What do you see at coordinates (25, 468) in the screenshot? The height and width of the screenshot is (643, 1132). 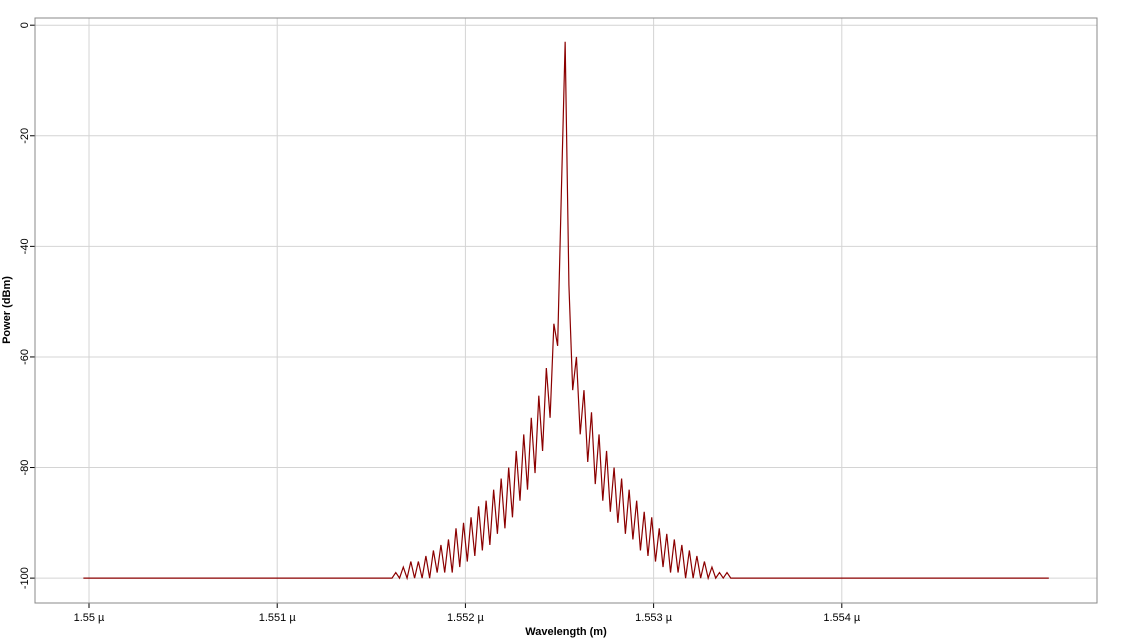 I see `y-tick-label: -80` at bounding box center [25, 468].